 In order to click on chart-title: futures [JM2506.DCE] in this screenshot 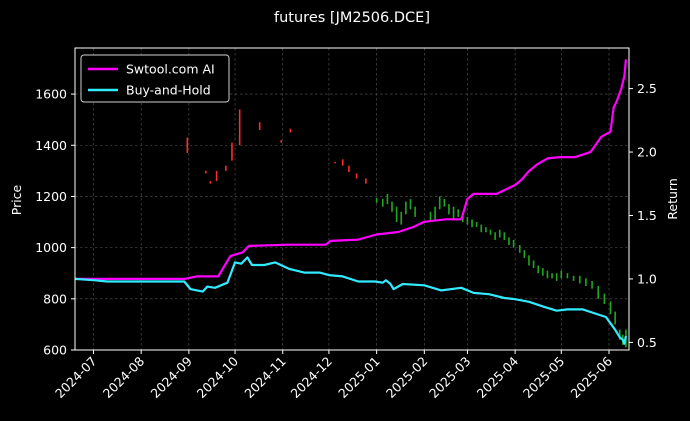, I will do `click(352, 18)`.